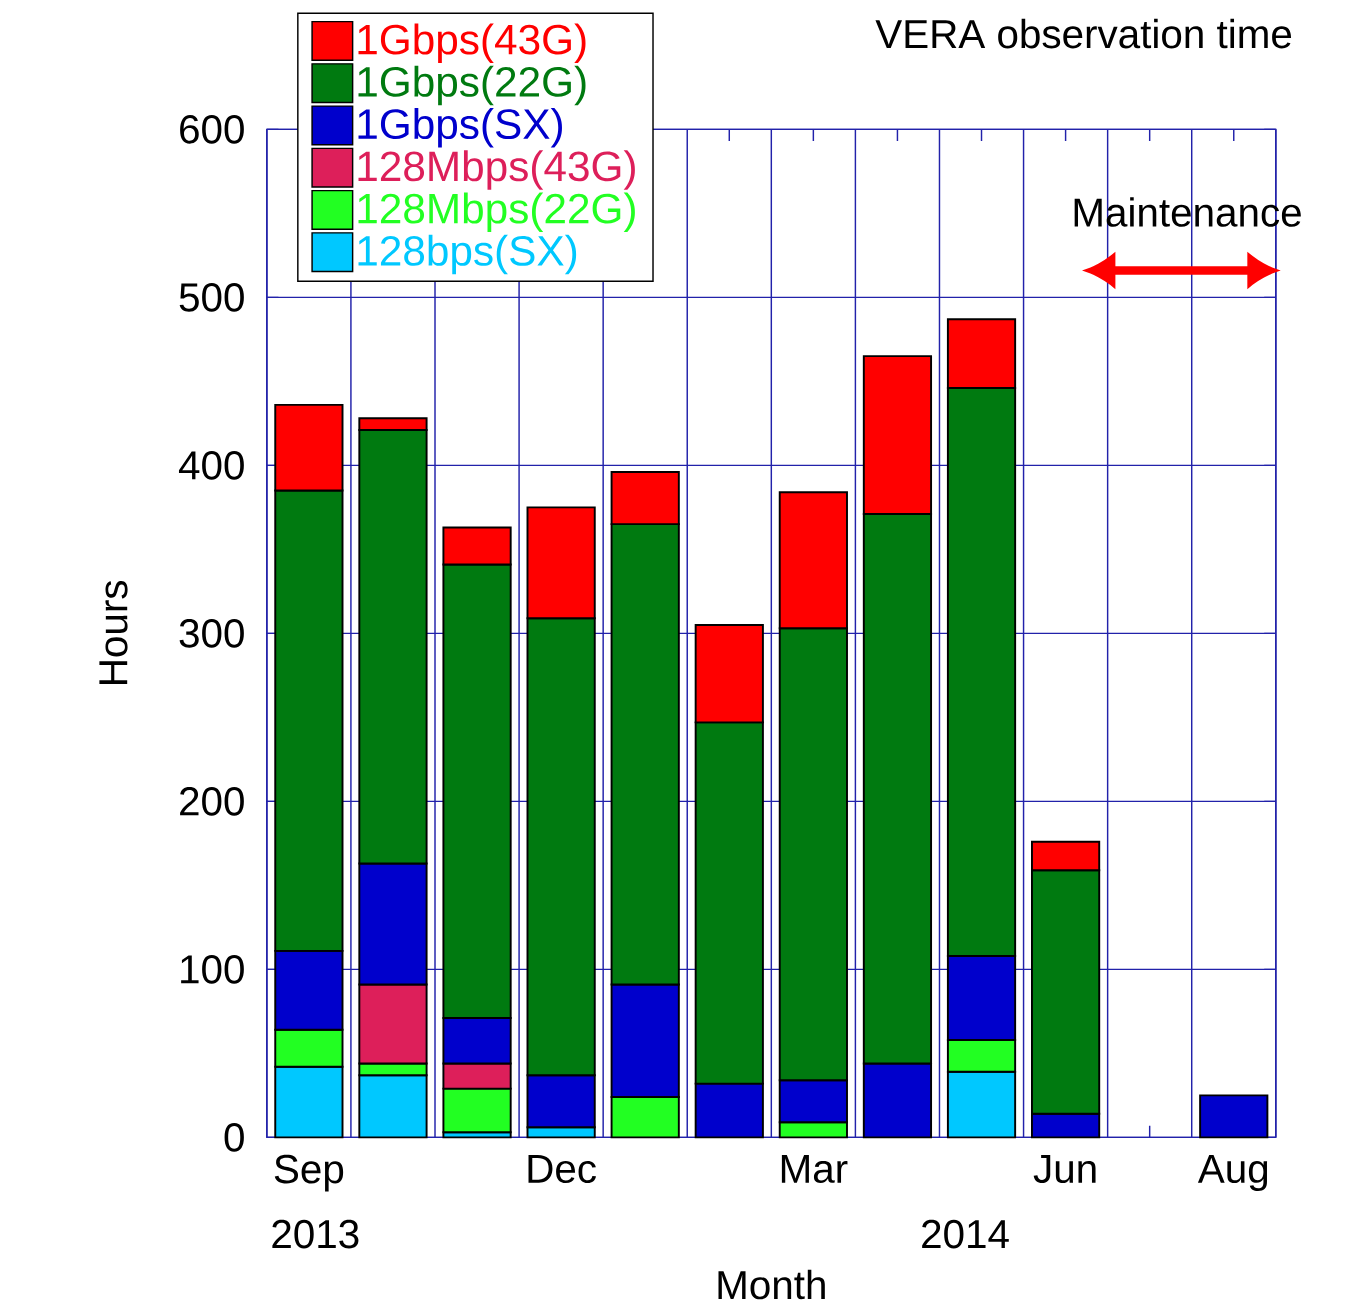 The width and height of the screenshot is (1354, 1307). Describe the element at coordinates (315, 1234) in the screenshot. I see `text: 2013` at that location.